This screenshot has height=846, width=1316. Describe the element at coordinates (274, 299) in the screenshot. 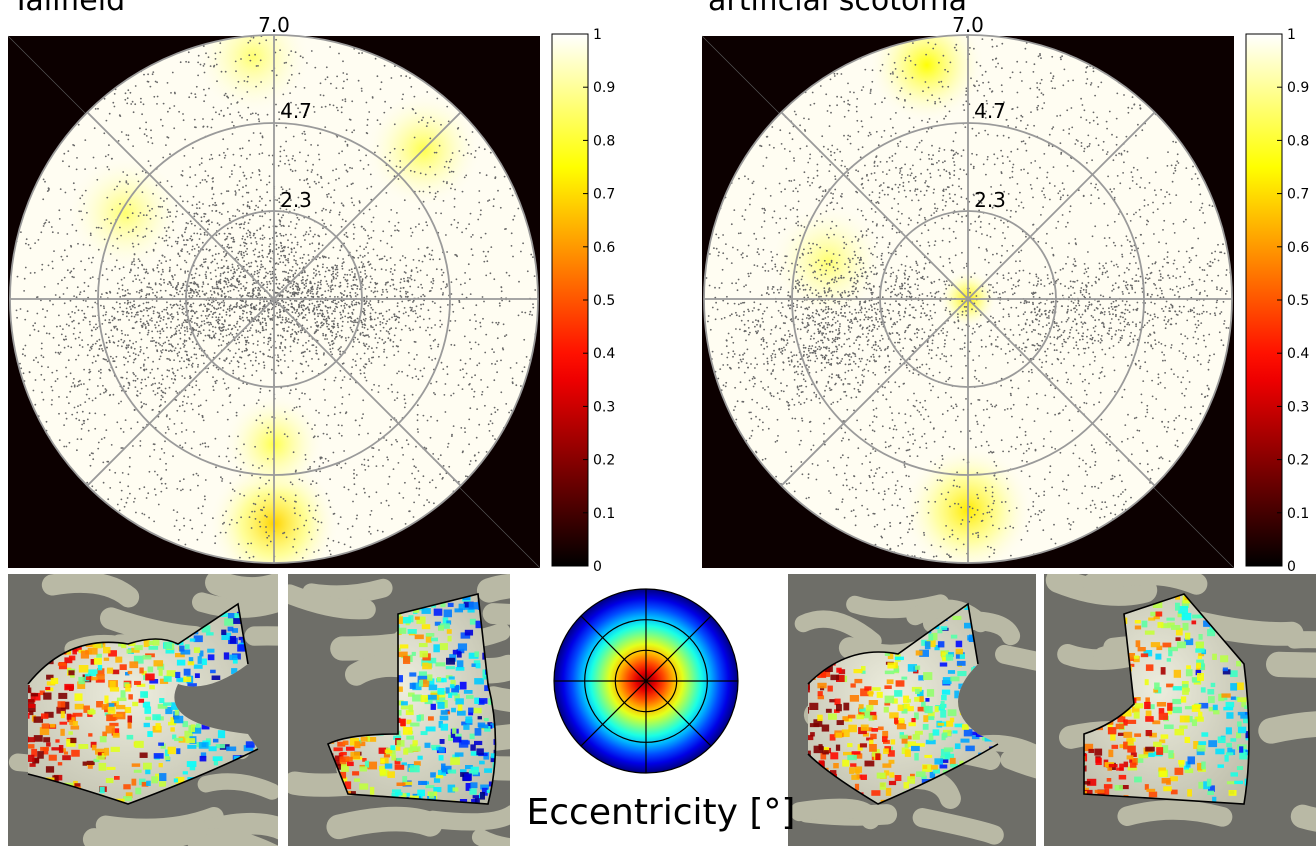

I see `grid-spoke` at that location.